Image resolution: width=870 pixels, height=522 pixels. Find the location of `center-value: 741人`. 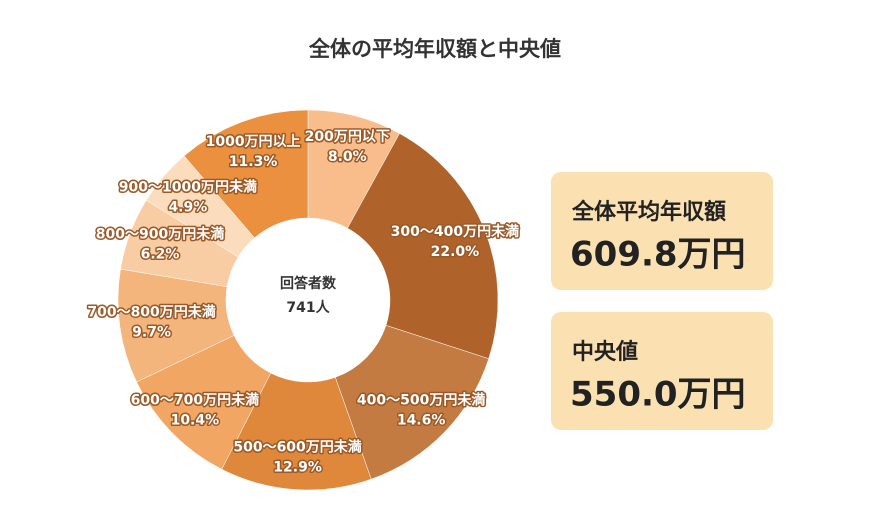

center-value: 741人 is located at coordinates (308, 307).